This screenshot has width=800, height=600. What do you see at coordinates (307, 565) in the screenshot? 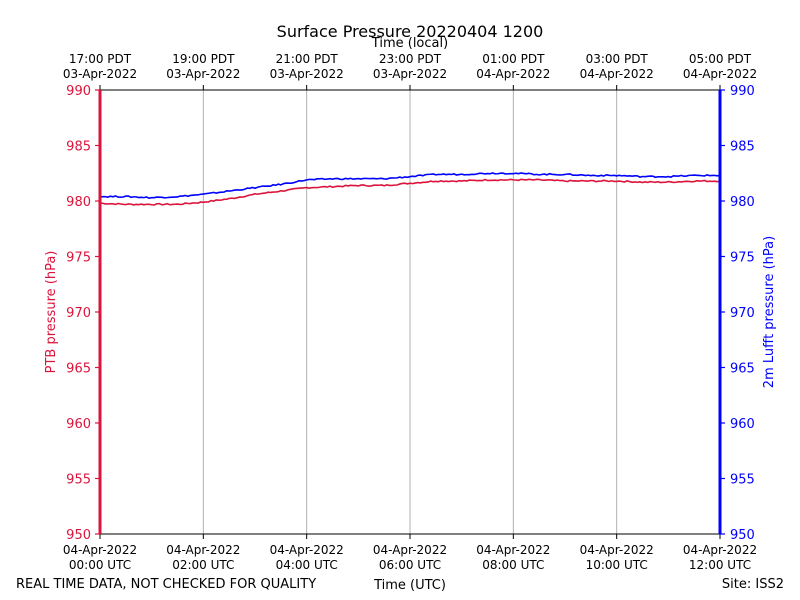
I see `x-tick-label-bottom-time: 04:00 UTC` at bounding box center [307, 565].